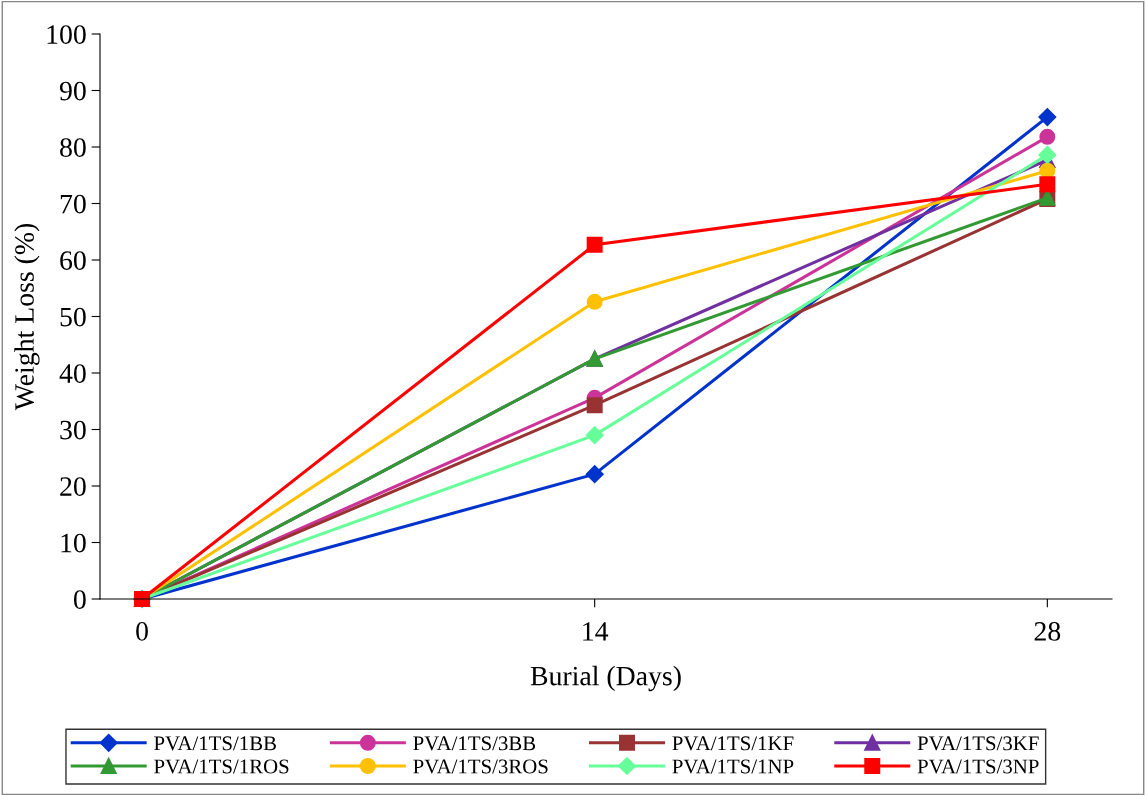 The width and height of the screenshot is (1146, 796). I want to click on legend-label: PVA/1TS/1KF, so click(733, 743).